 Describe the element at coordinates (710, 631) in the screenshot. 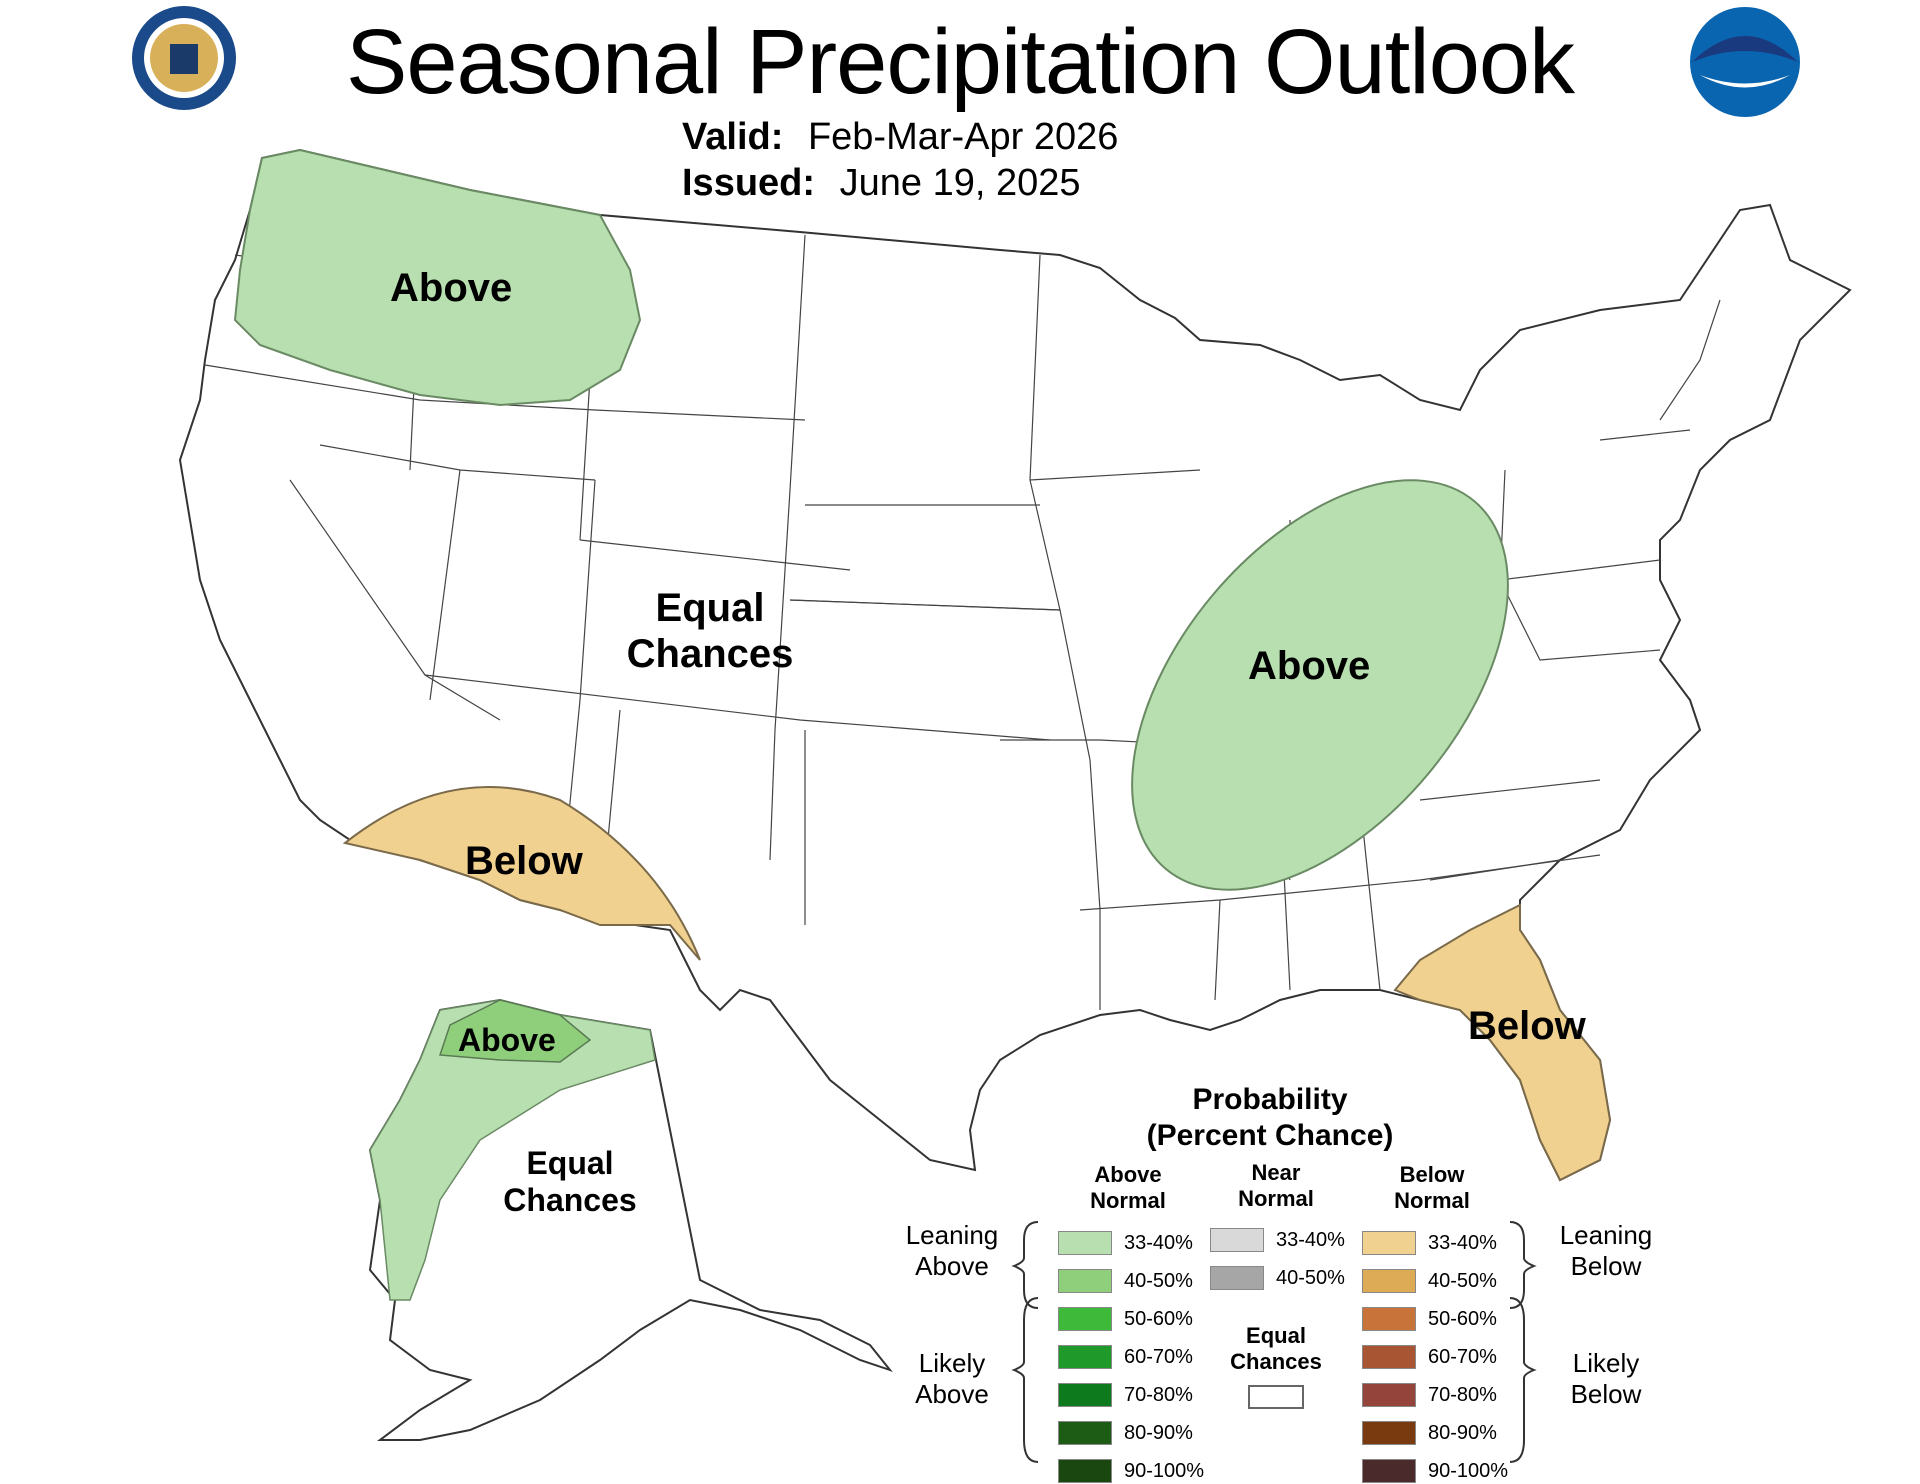

I see `label-west: Equal Chances` at that location.